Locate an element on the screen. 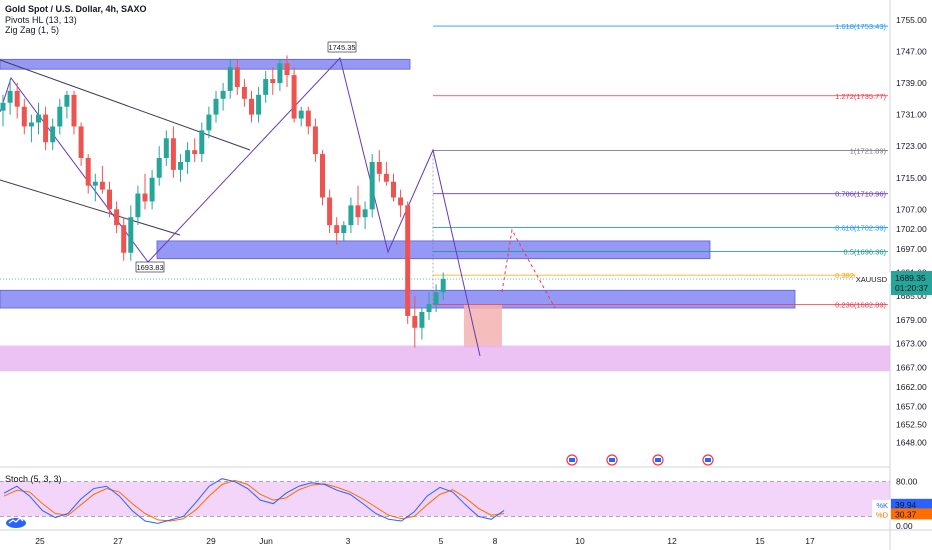 Image resolution: width=932 pixels, height=550 pixels. fib-level-label: 1.618(1753.43) is located at coordinates (860, 26).